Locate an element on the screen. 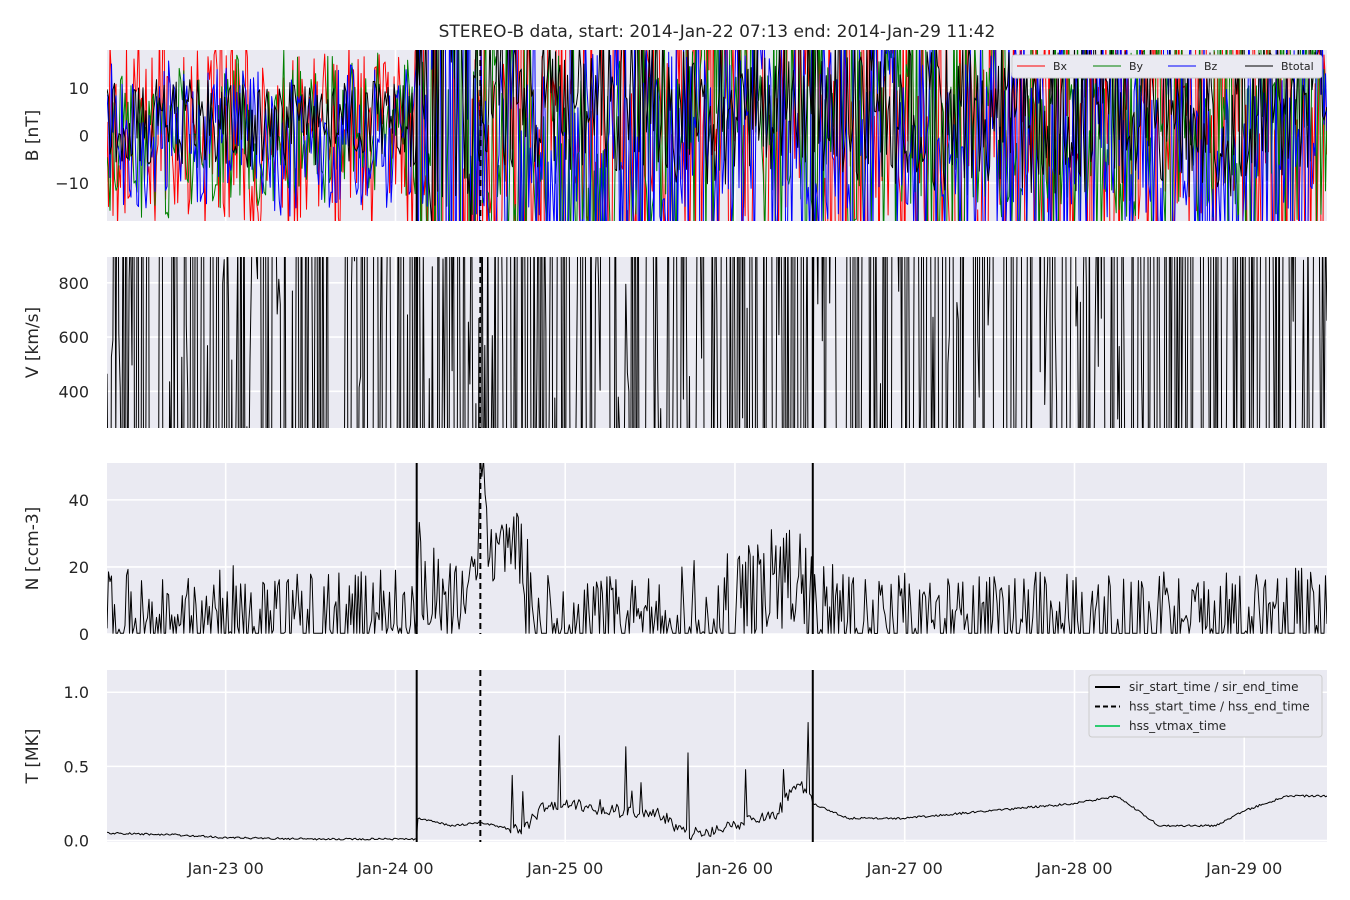 Image resolution: width=1350 pixels, height=900 pixels. x-tick-label: Jan-27 00 is located at coordinates (904, 868).